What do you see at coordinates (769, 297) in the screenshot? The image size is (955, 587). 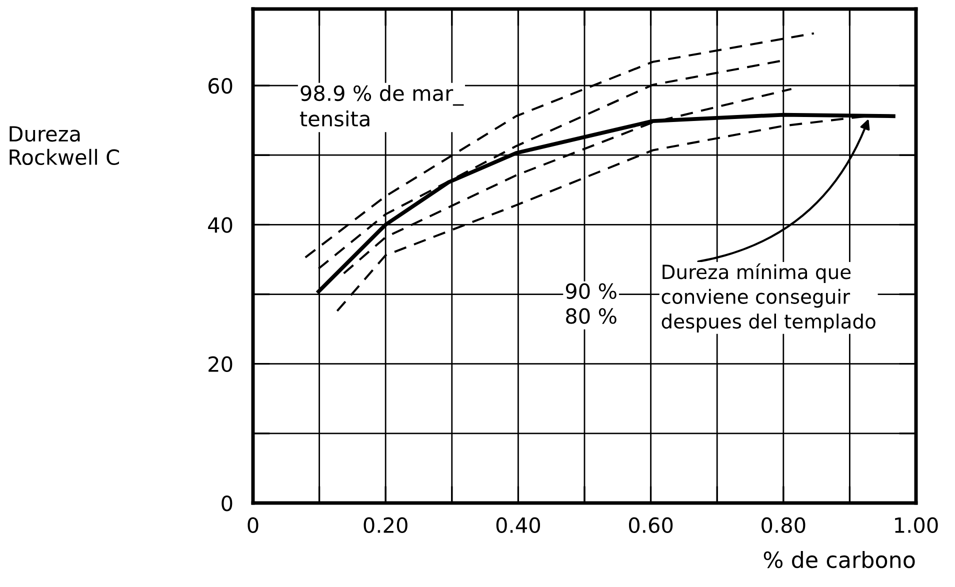 I see `annotation: Dureza mínima que conviene conseguir despues del templado` at bounding box center [769, 297].